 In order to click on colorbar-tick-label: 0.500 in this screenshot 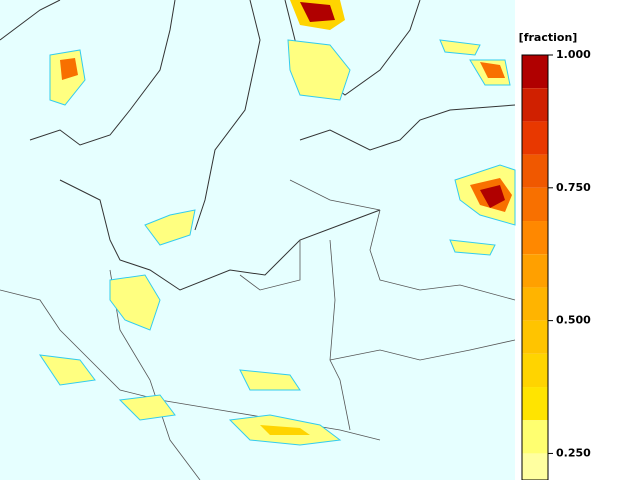, I will do `click(573, 320)`.